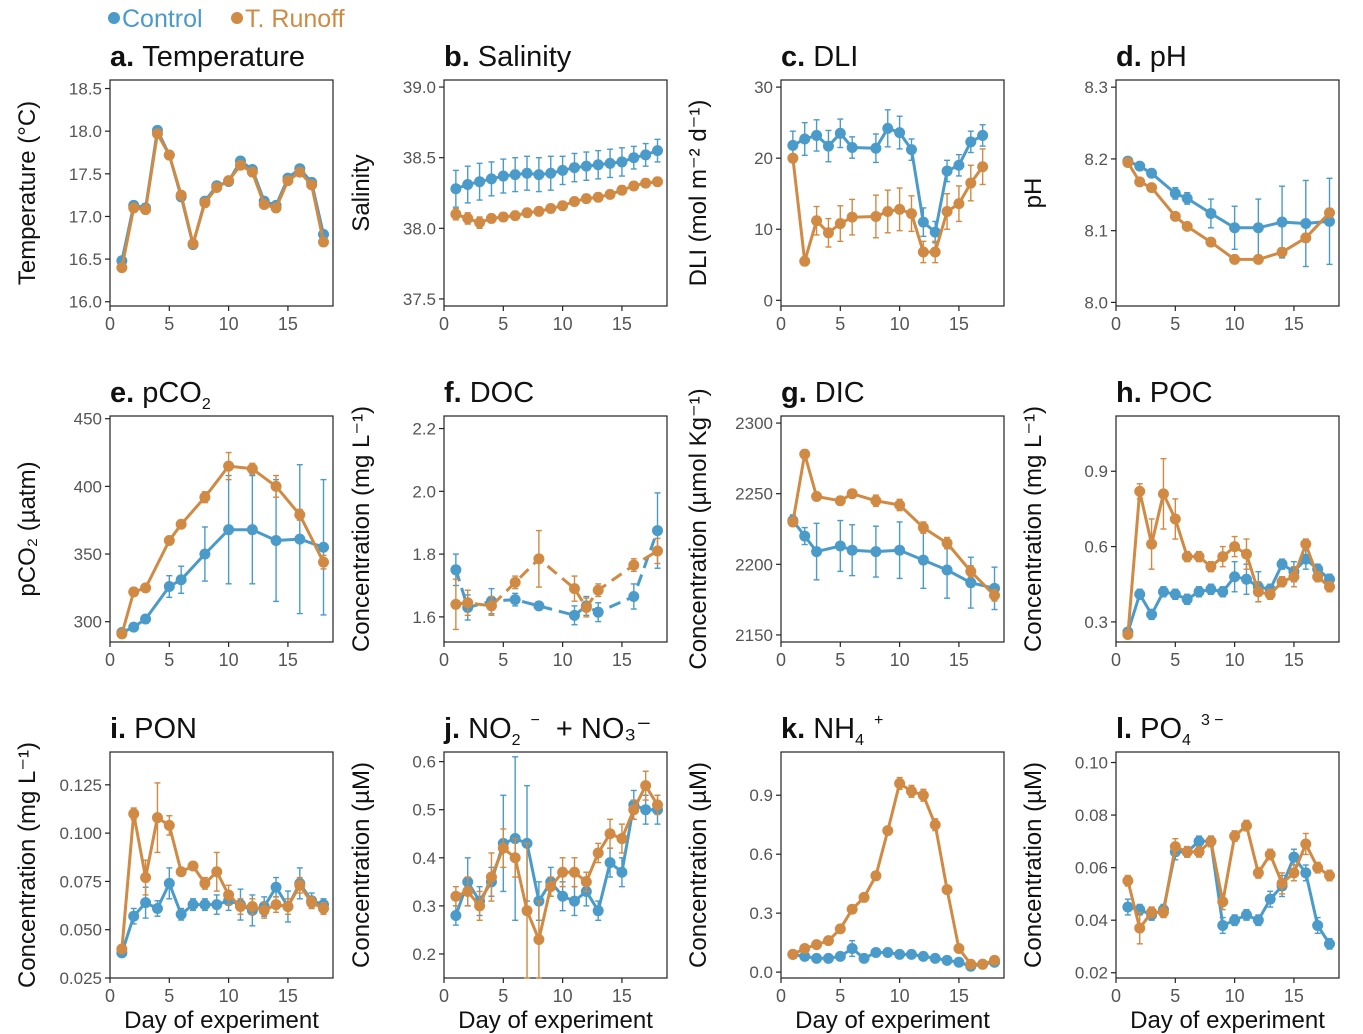  What do you see at coordinates (361, 529) in the screenshot?
I see `y-axis-label: Concentration (mg L⁻¹)` at bounding box center [361, 529].